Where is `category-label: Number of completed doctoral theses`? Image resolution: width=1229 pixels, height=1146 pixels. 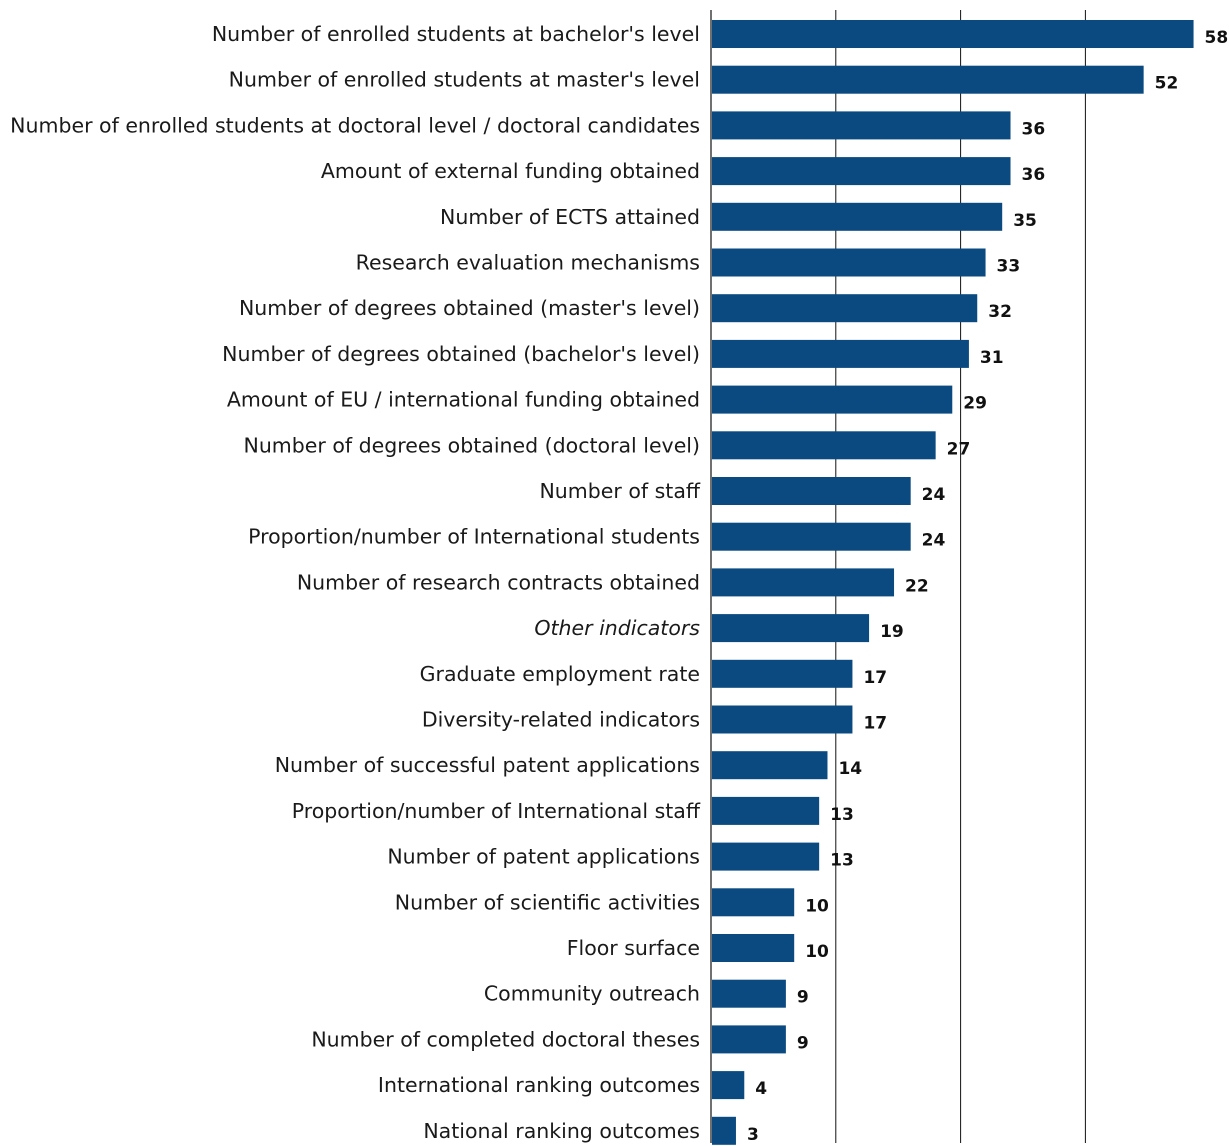
category-label: Number of completed doctoral theses is located at coordinates (505, 1039).